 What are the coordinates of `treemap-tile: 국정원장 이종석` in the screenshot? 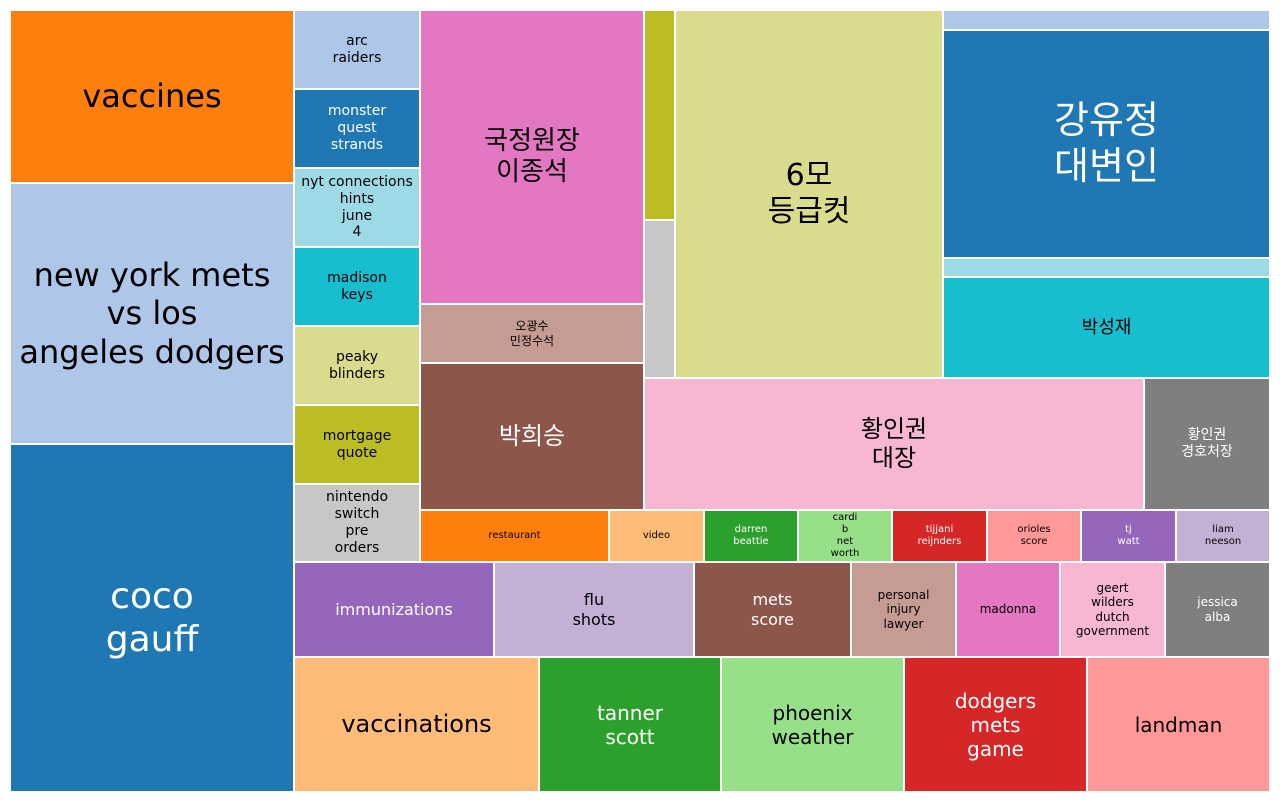 It's located at (532, 157).